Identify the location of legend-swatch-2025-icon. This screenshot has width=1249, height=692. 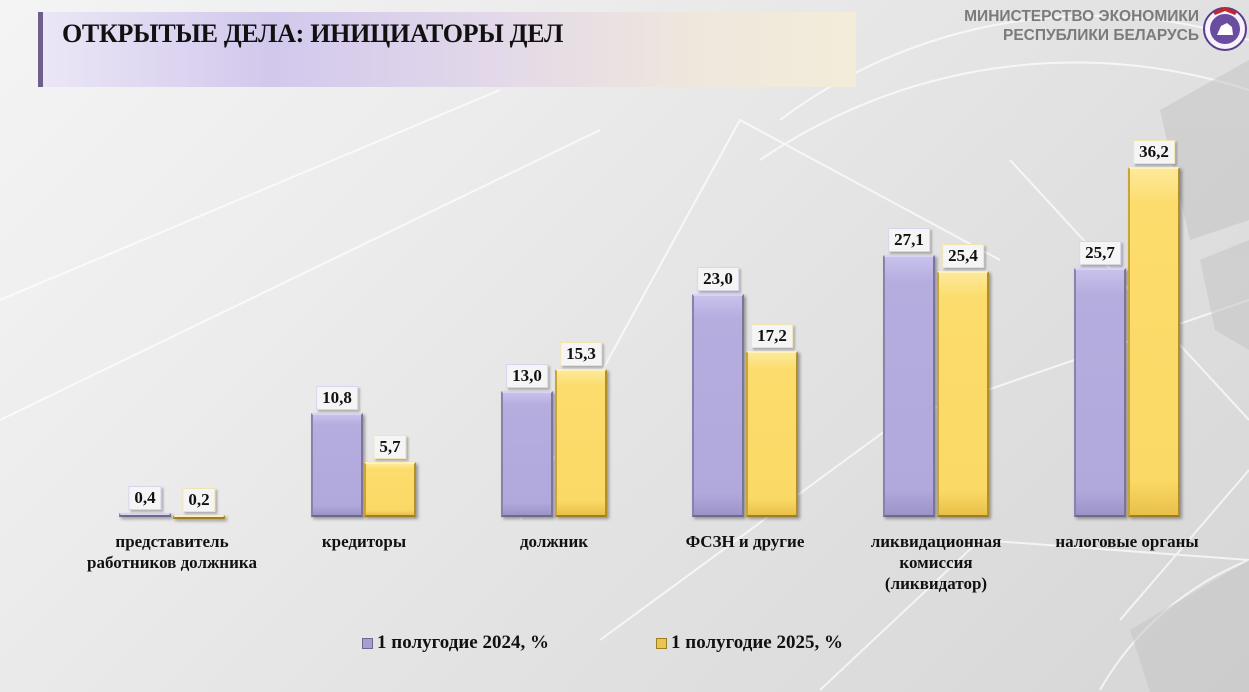
(661, 643).